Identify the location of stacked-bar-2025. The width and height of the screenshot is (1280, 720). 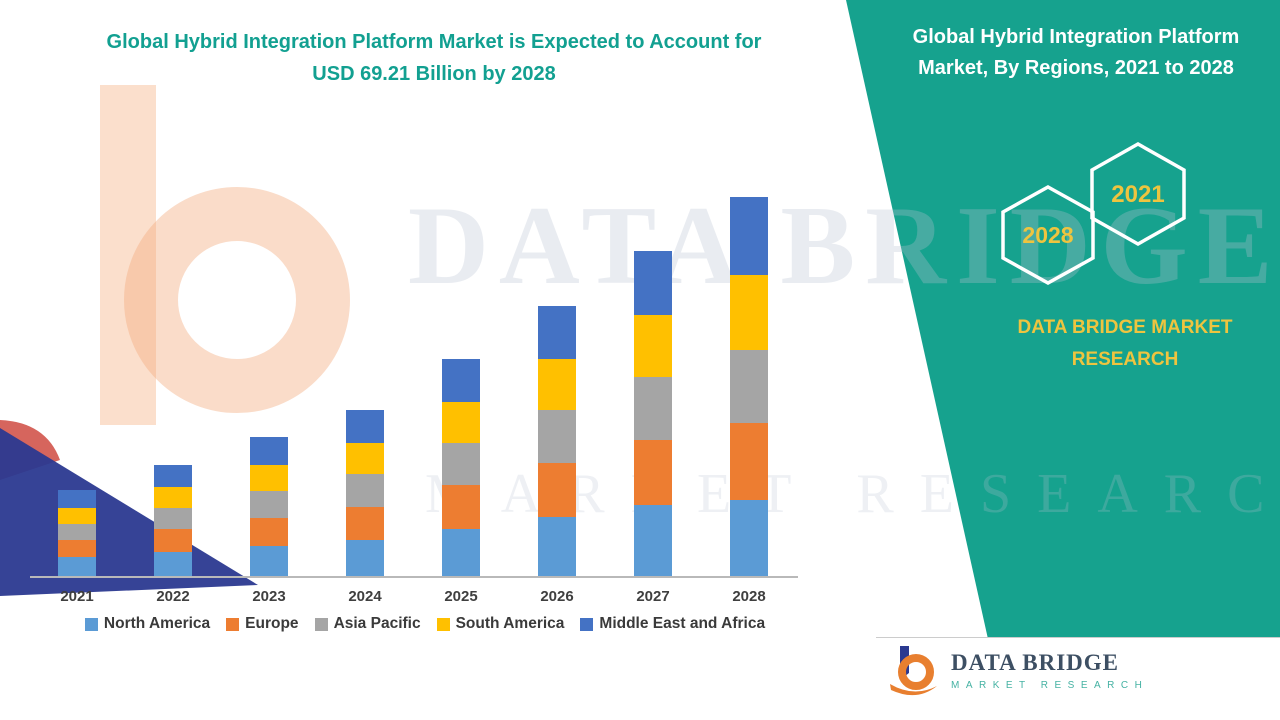
(461, 467).